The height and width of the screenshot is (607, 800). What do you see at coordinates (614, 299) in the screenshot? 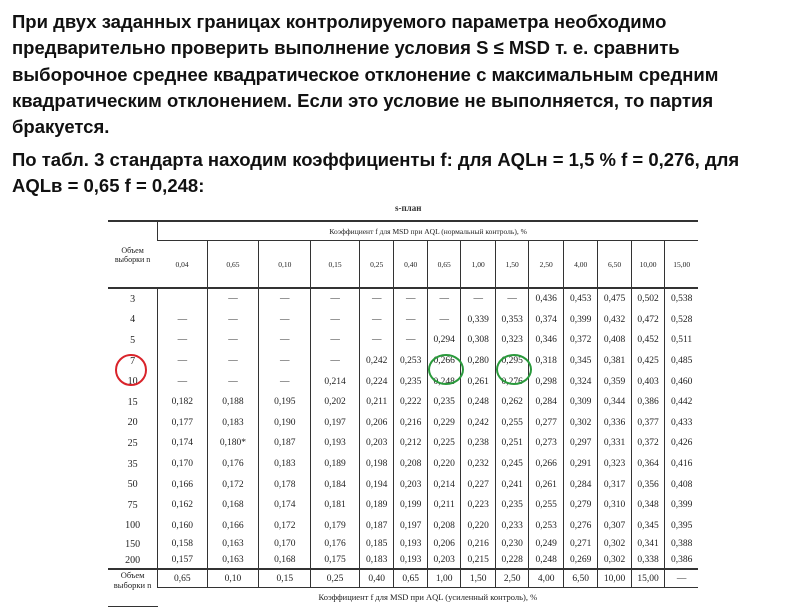
I see `coefficient-cell: 0,475` at bounding box center [614, 299].